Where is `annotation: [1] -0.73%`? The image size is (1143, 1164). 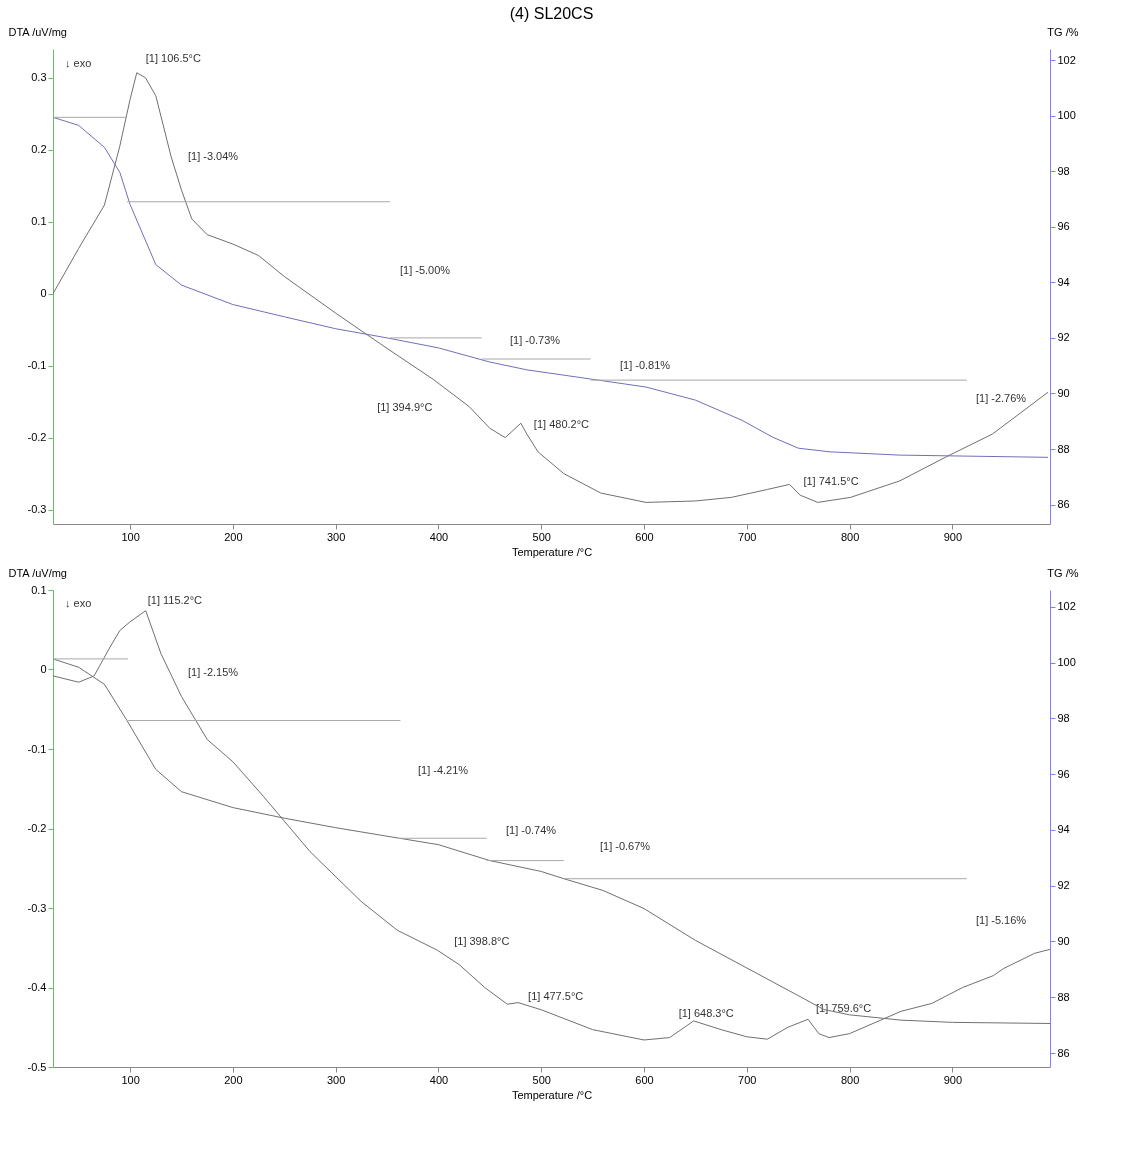 annotation: [1] -0.73% is located at coordinates (535, 340).